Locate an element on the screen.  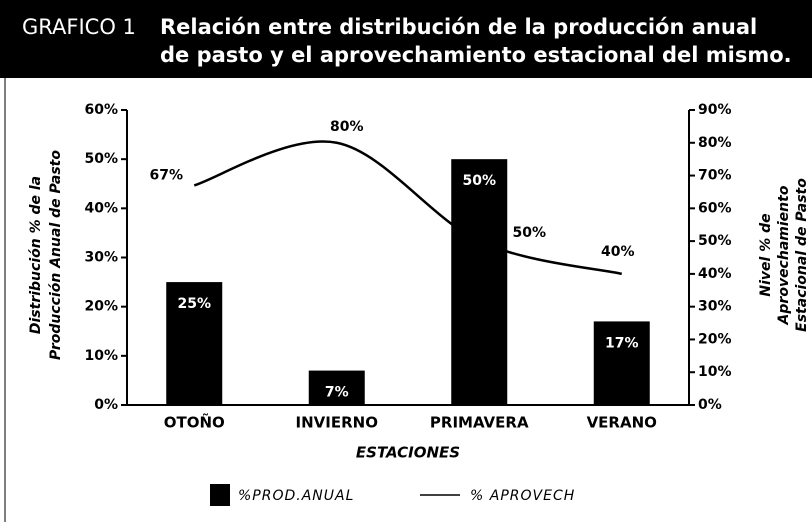
y2-tick-label: 10% is located at coordinates (715, 372).